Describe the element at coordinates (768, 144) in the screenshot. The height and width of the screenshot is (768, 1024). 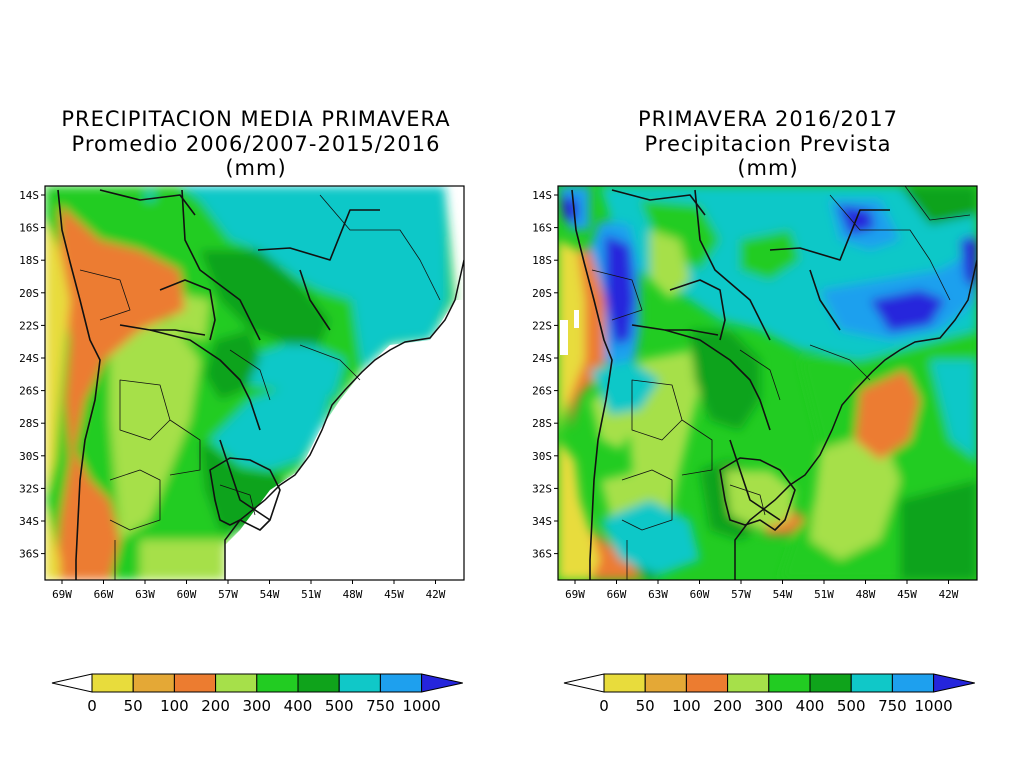
I see `right-map-title-line2: Precipitacion Prevista` at that location.